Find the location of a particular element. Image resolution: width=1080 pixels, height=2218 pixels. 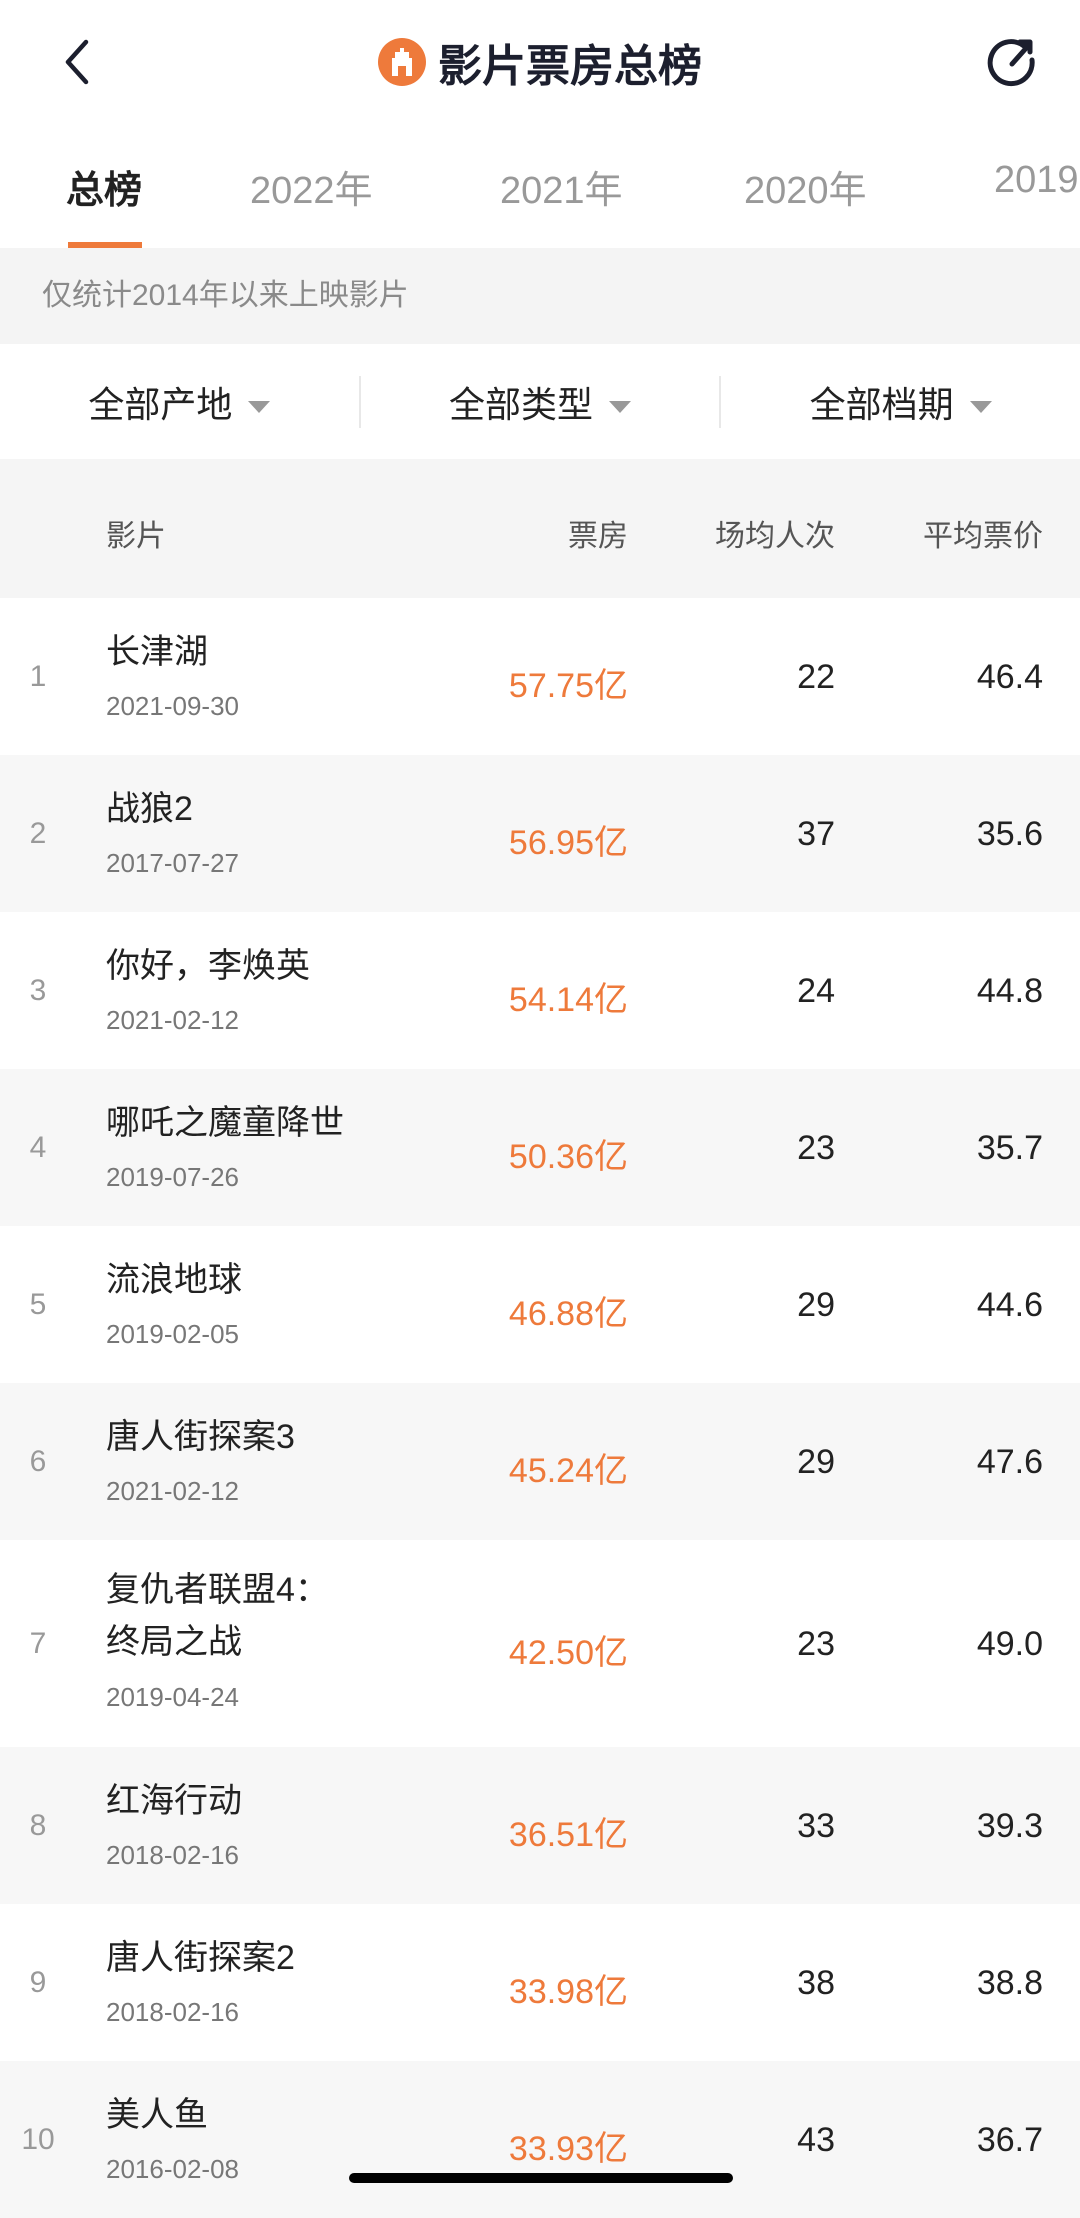

film-name: 战狼2 is located at coordinates (149, 809).